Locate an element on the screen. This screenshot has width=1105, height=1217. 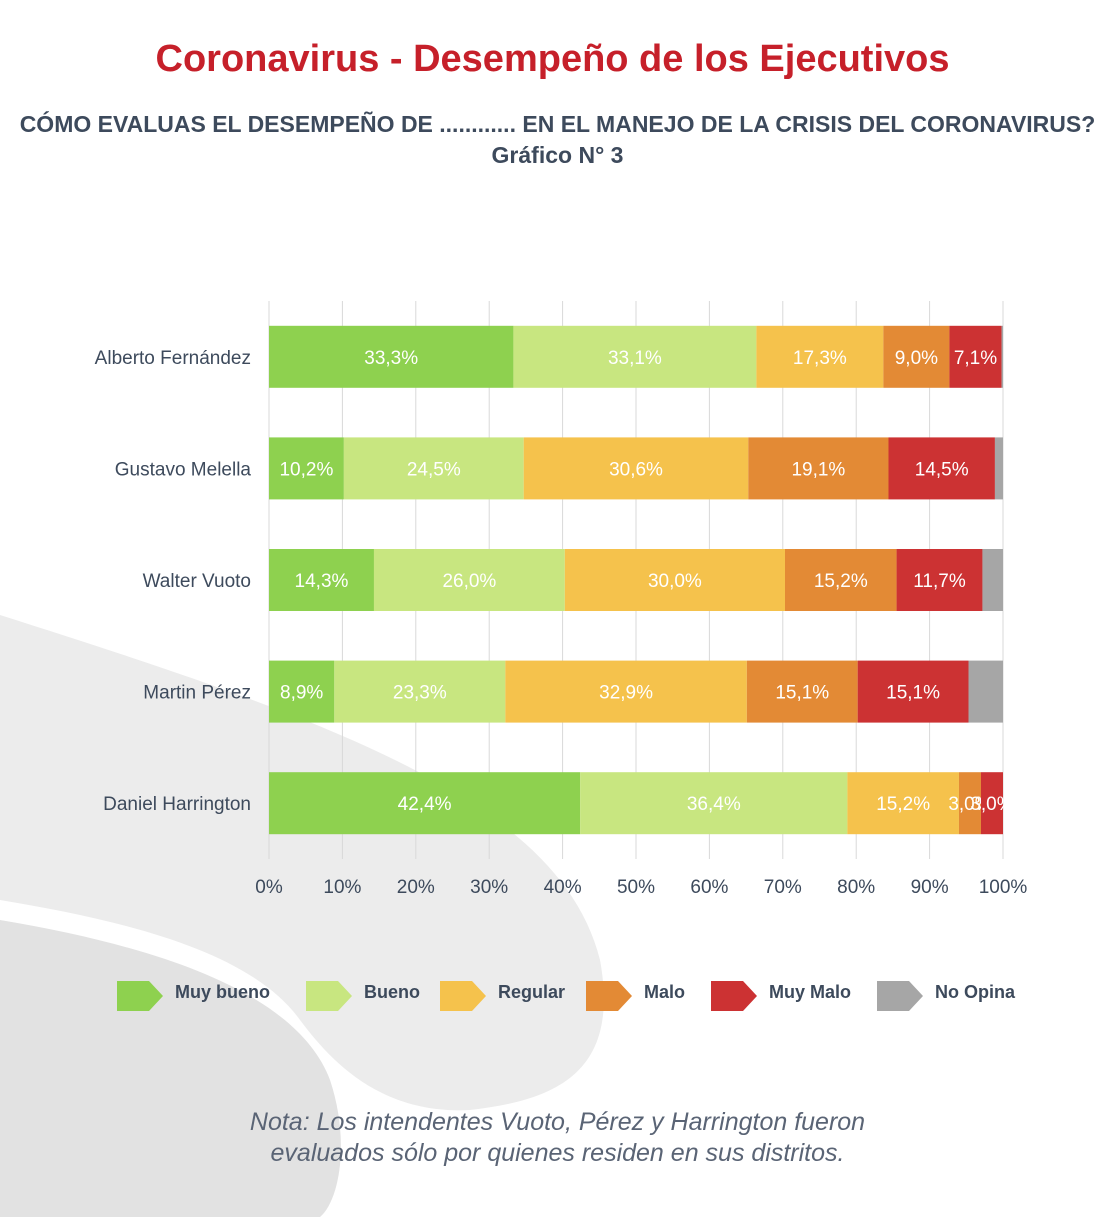
legend-label: No Opina is located at coordinates (975, 992).